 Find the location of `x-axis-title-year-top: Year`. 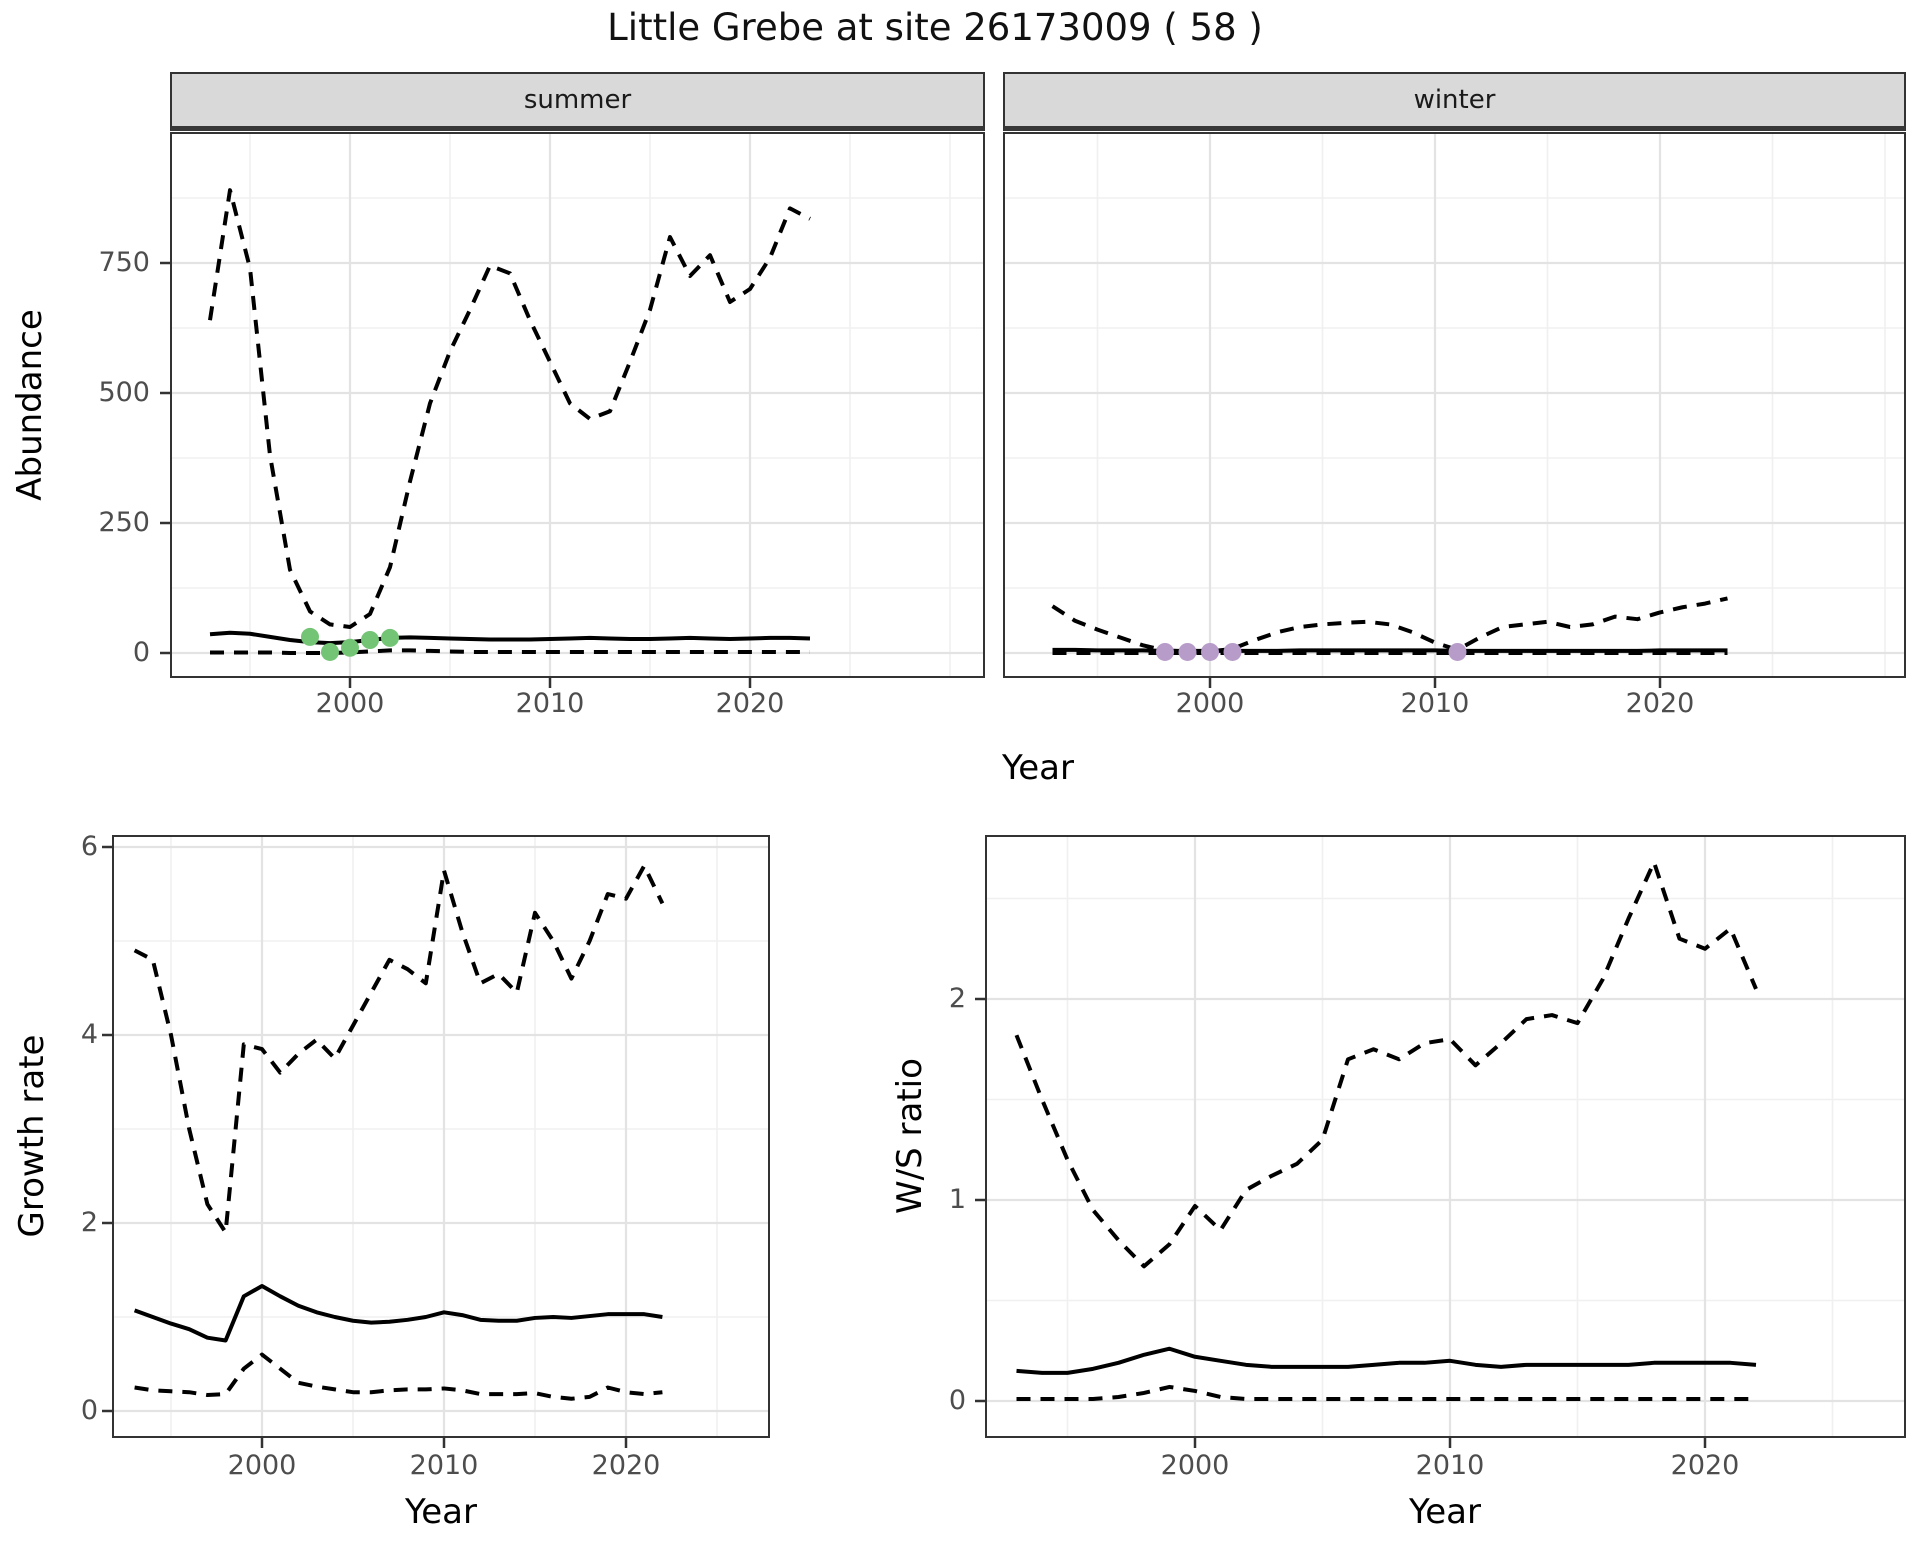

x-axis-title-year-top: Year is located at coordinates (1038, 768).